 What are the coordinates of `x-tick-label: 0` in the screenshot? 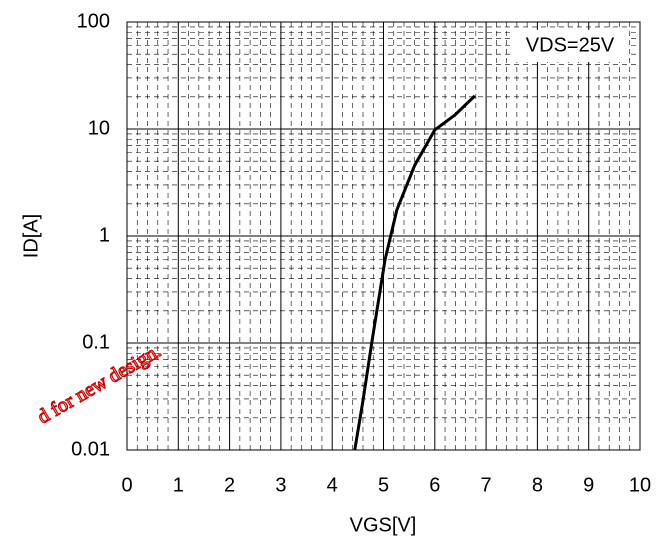 It's located at (126, 485).